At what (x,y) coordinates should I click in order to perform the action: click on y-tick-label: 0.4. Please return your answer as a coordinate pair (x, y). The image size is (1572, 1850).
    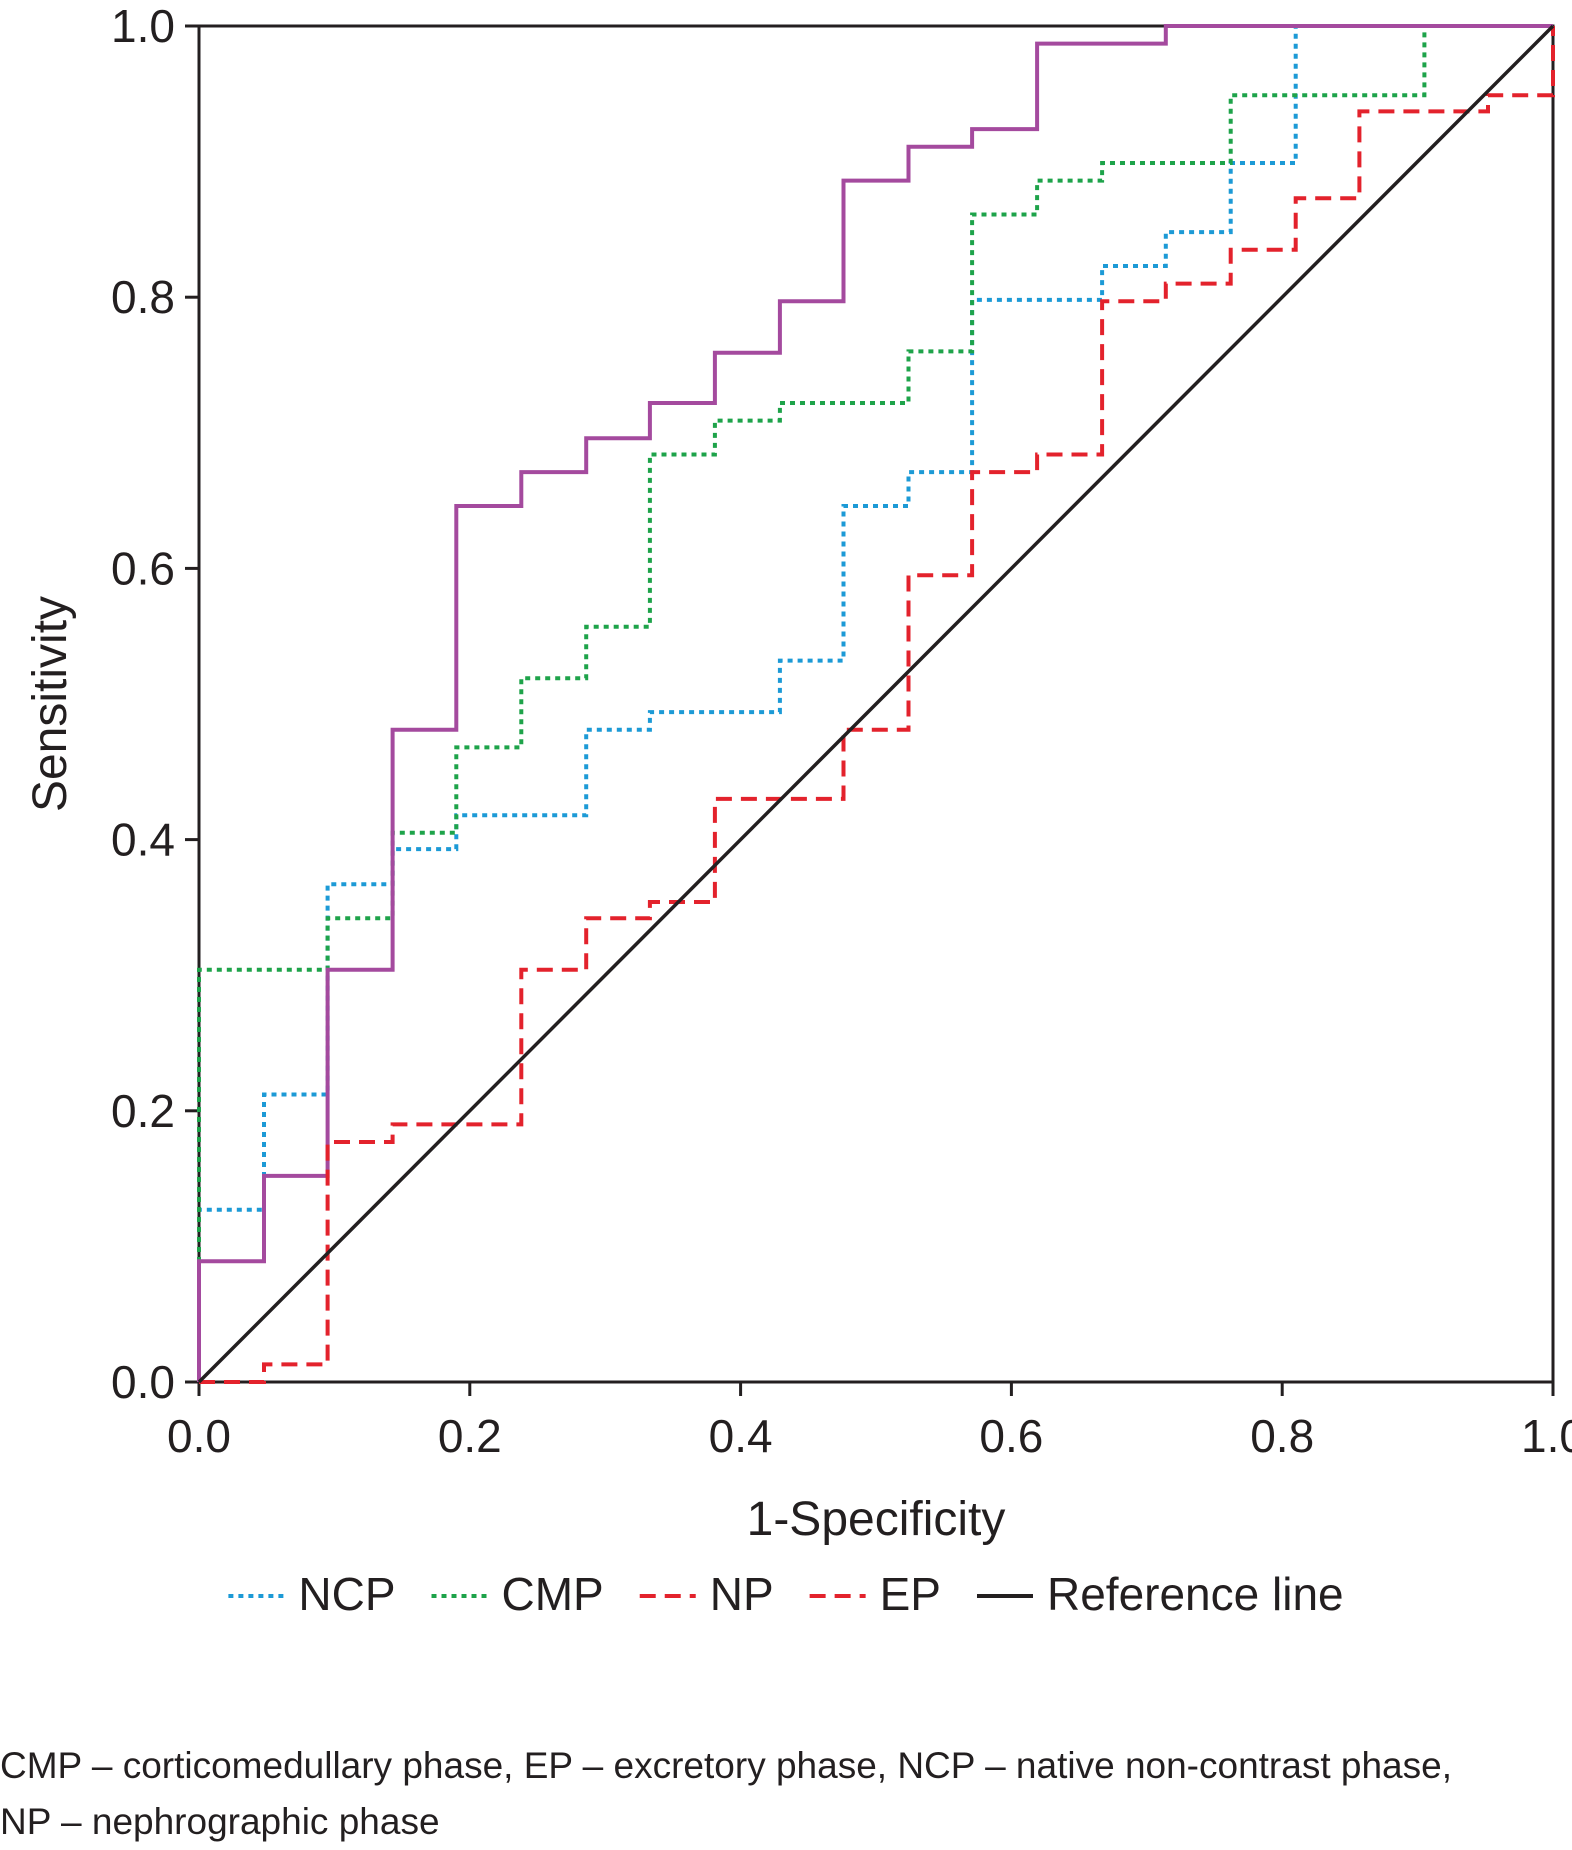
    Looking at the image, I should click on (143, 840).